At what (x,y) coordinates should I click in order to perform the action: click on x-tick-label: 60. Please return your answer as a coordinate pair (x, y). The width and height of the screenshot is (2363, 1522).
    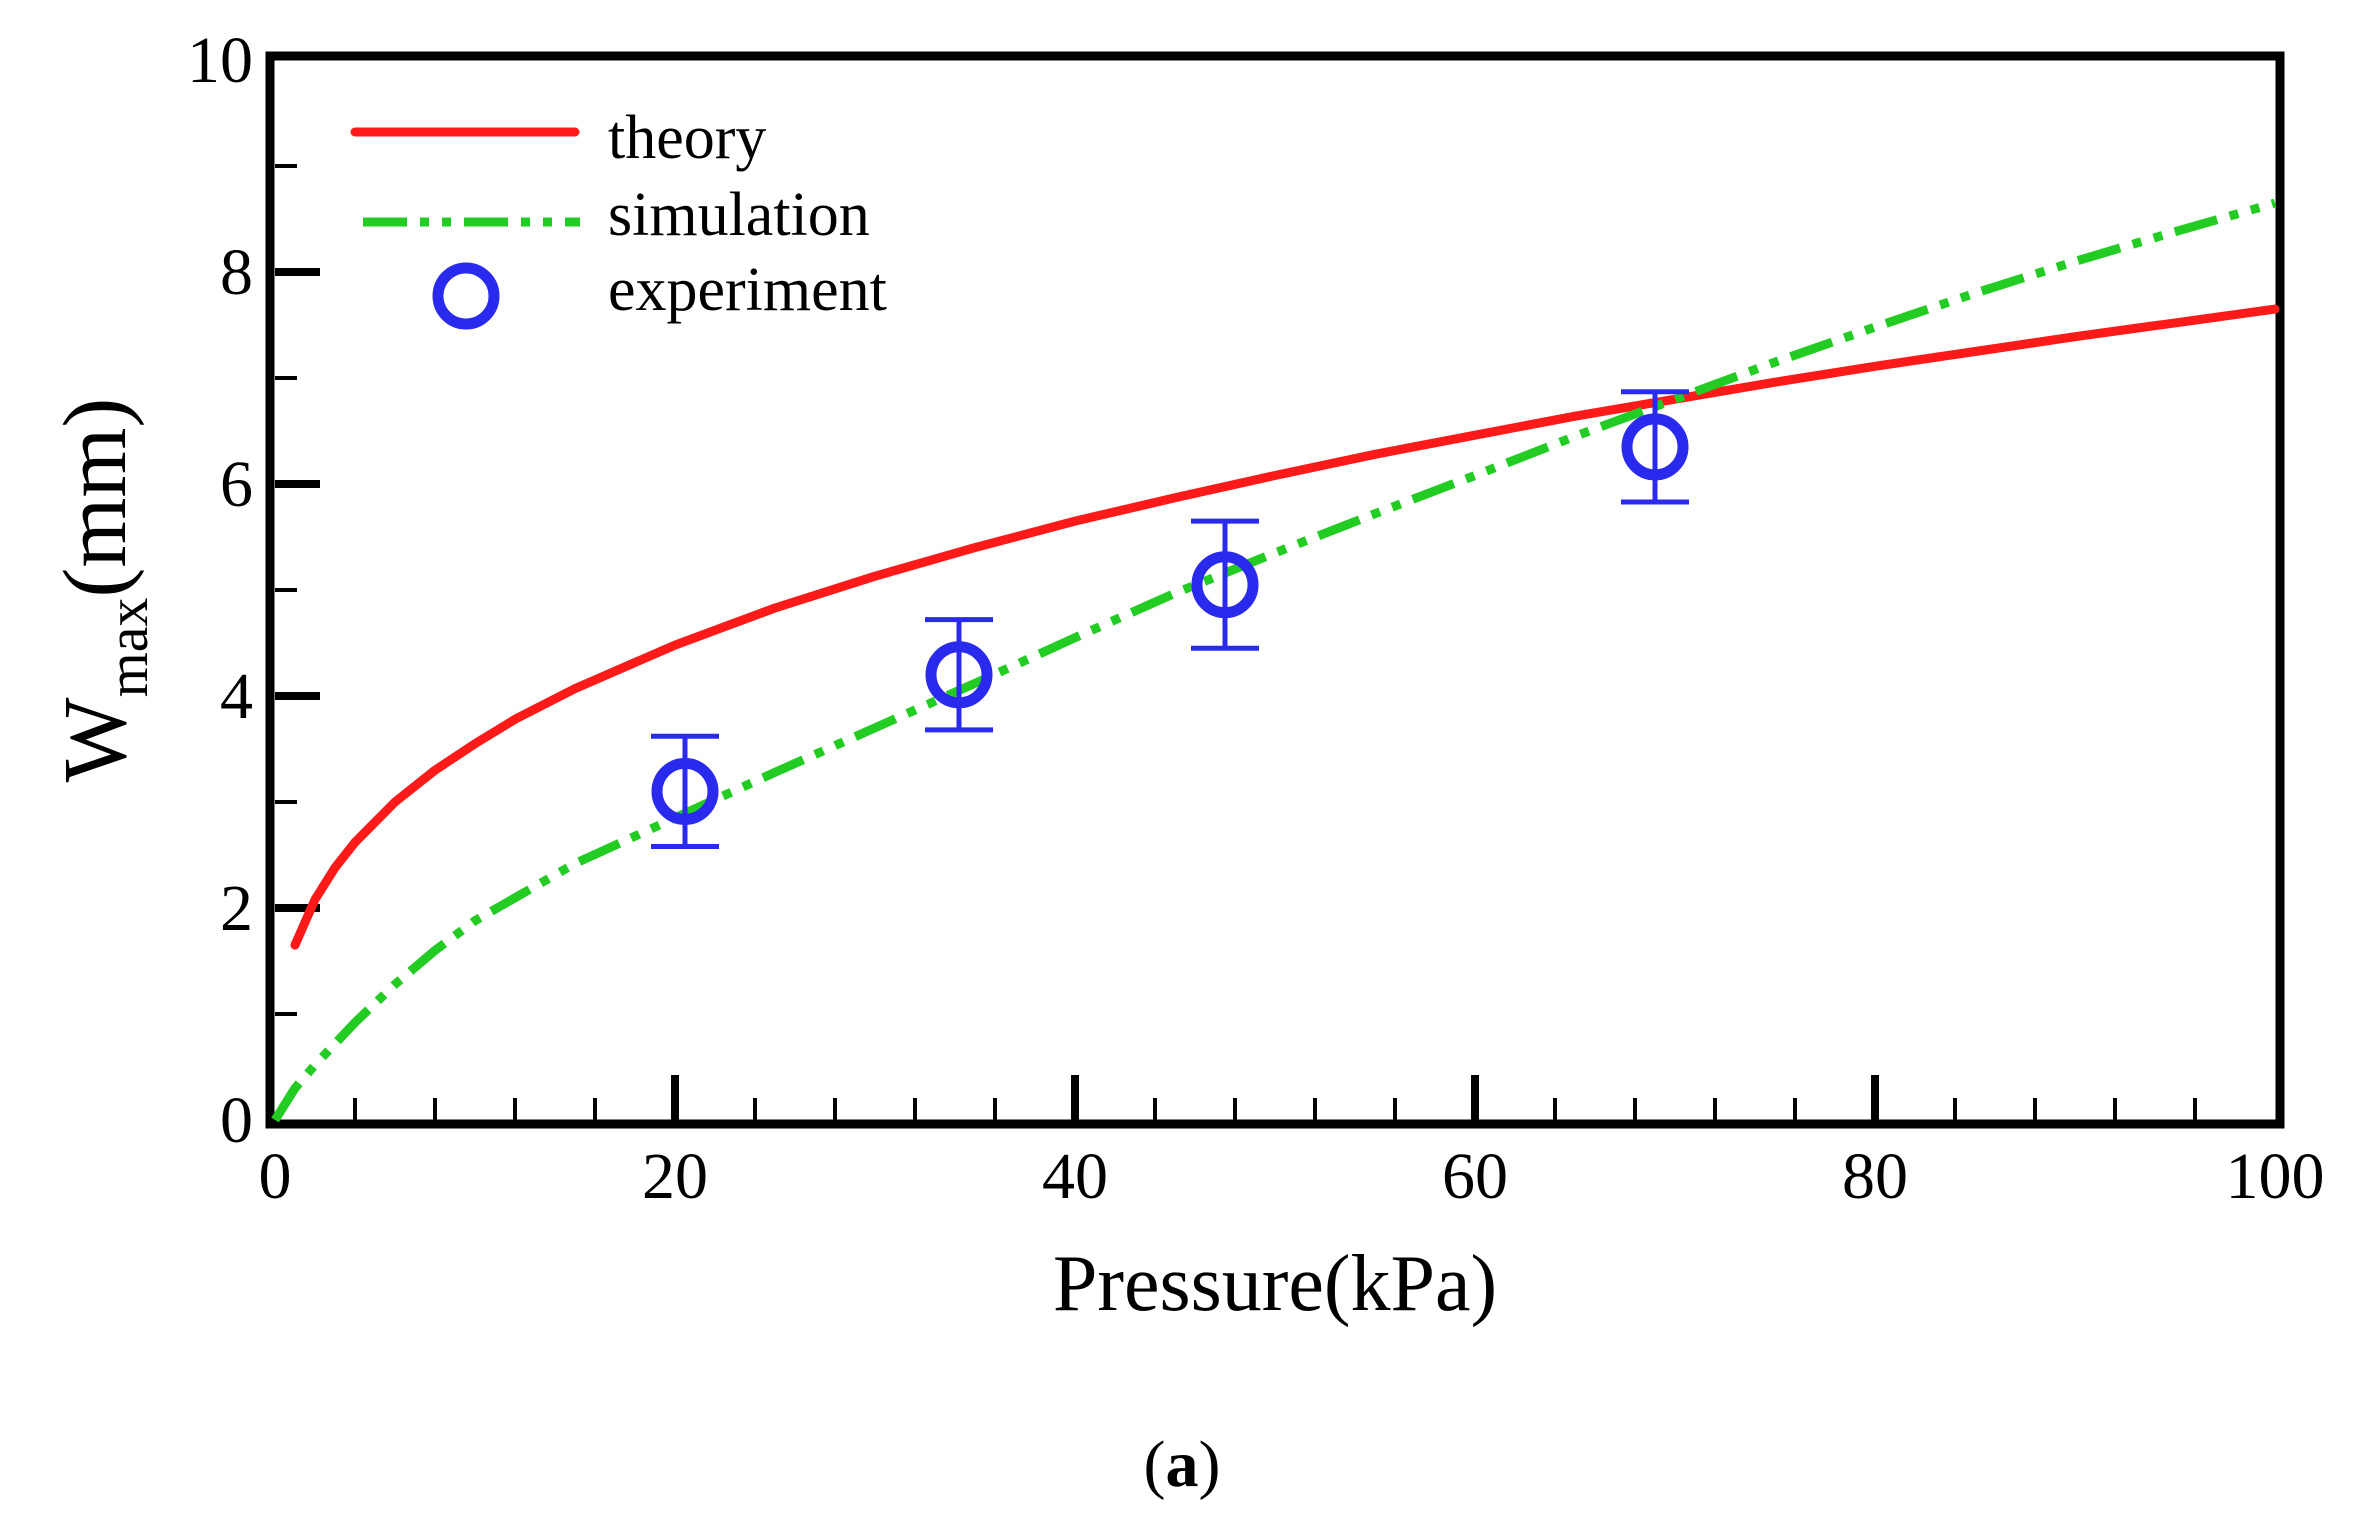
    Looking at the image, I should click on (1475, 1176).